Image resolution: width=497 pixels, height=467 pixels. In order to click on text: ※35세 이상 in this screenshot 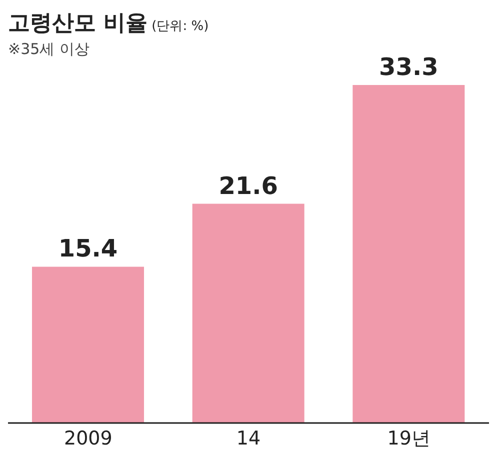, I will do `click(49, 49)`.